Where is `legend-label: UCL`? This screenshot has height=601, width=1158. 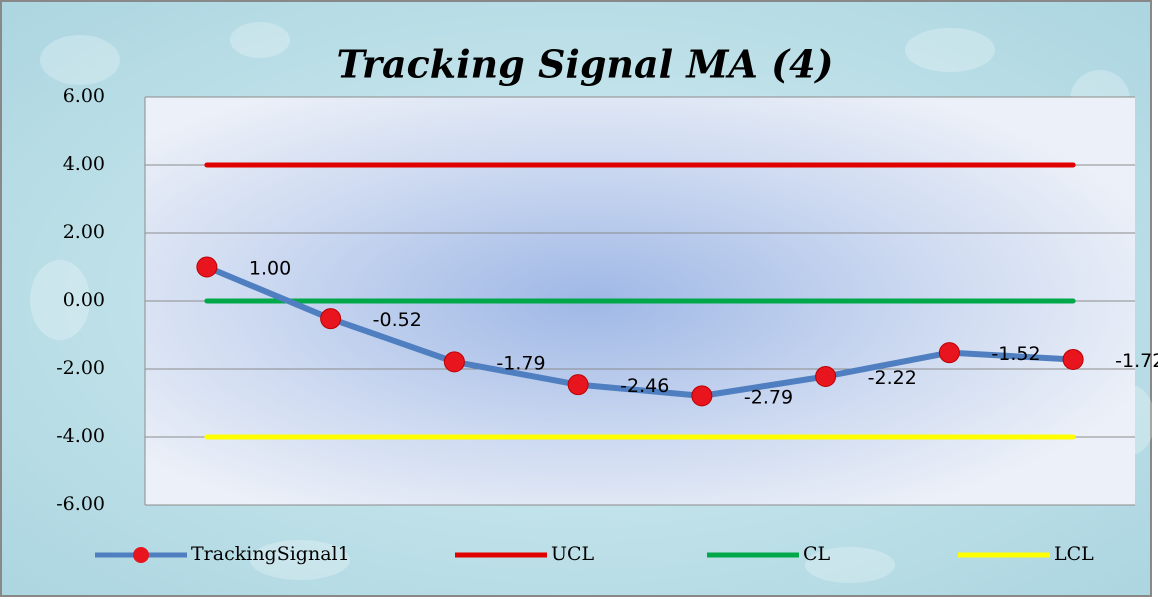 legend-label: UCL is located at coordinates (573, 554).